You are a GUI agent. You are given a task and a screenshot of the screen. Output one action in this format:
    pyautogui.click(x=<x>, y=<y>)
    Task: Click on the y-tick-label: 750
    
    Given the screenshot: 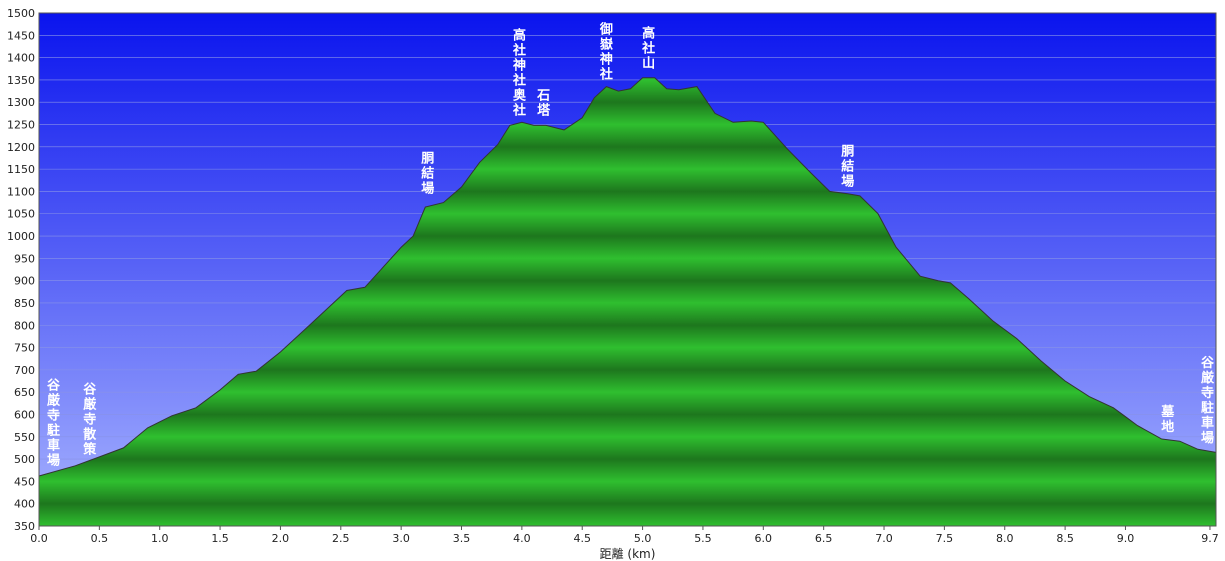 What is the action you would take?
    pyautogui.click(x=24, y=348)
    